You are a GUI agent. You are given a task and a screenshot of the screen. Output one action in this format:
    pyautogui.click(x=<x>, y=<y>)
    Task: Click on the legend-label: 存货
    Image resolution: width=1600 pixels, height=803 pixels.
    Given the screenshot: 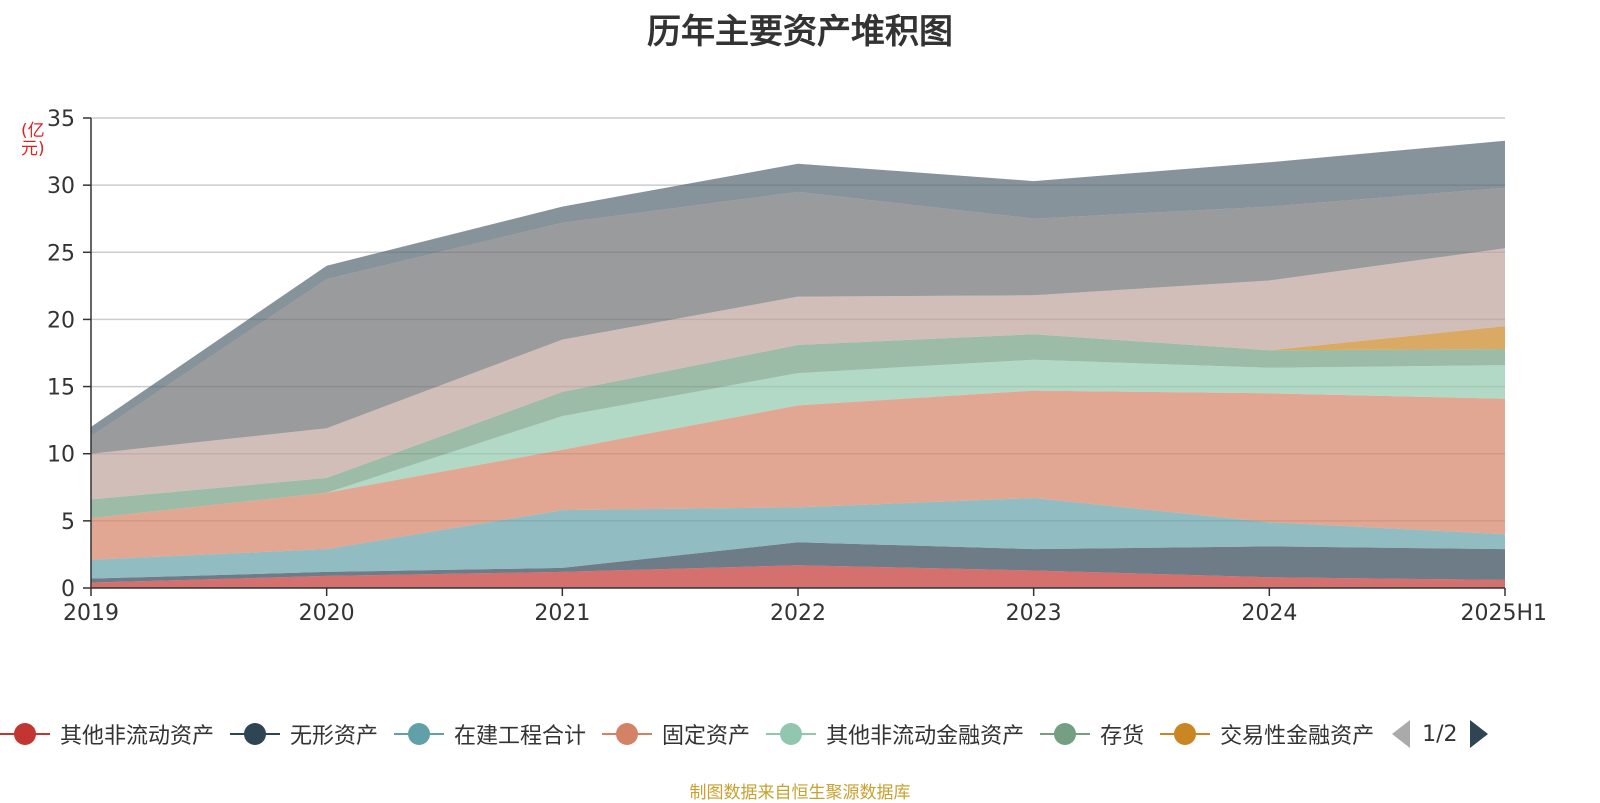 What is the action you would take?
    pyautogui.click(x=1122, y=736)
    